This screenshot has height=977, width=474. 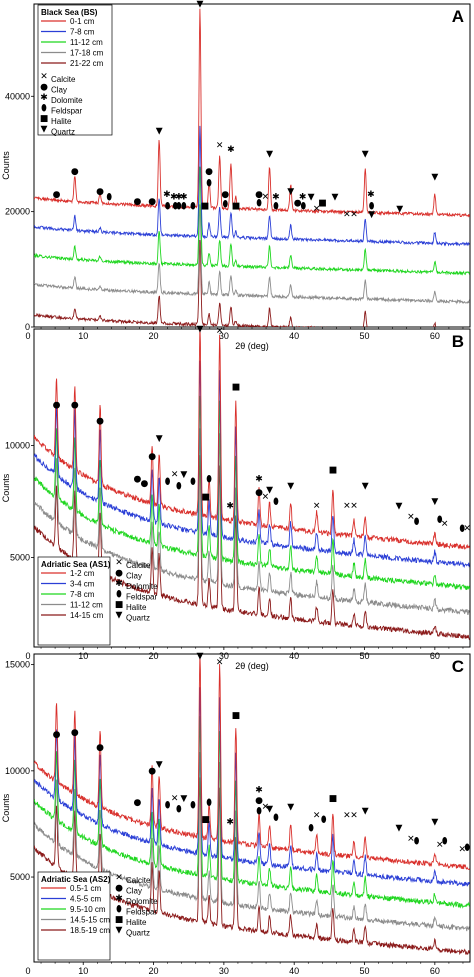 What do you see at coordinates (27, 327) in the screenshot?
I see `y-tick-label: 0` at bounding box center [27, 327].